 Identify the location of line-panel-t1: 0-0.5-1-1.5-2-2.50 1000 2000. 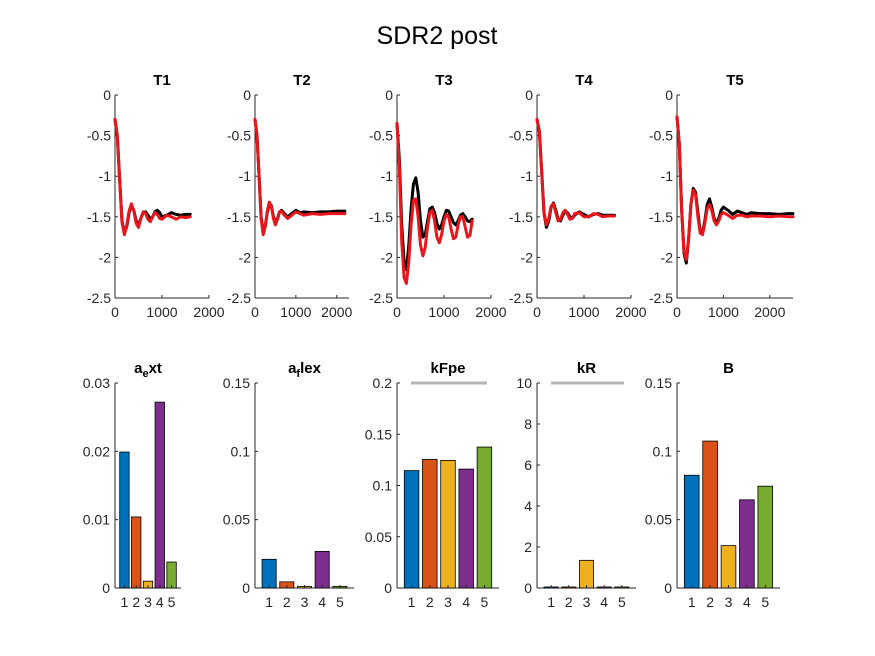
(156, 203).